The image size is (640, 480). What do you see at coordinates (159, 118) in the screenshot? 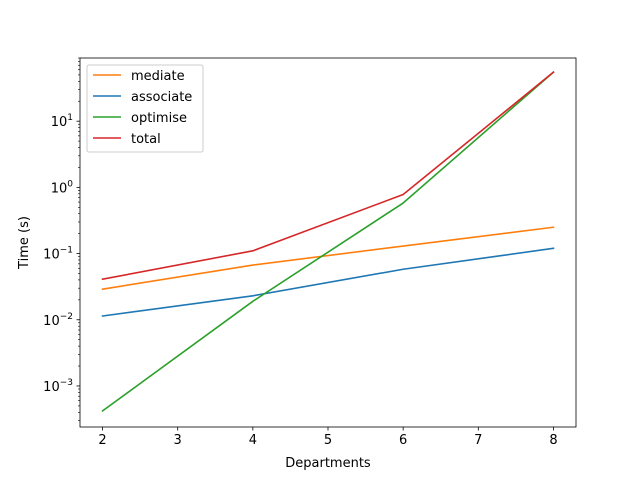
I see `legend-label-optimise: optimise` at bounding box center [159, 118].